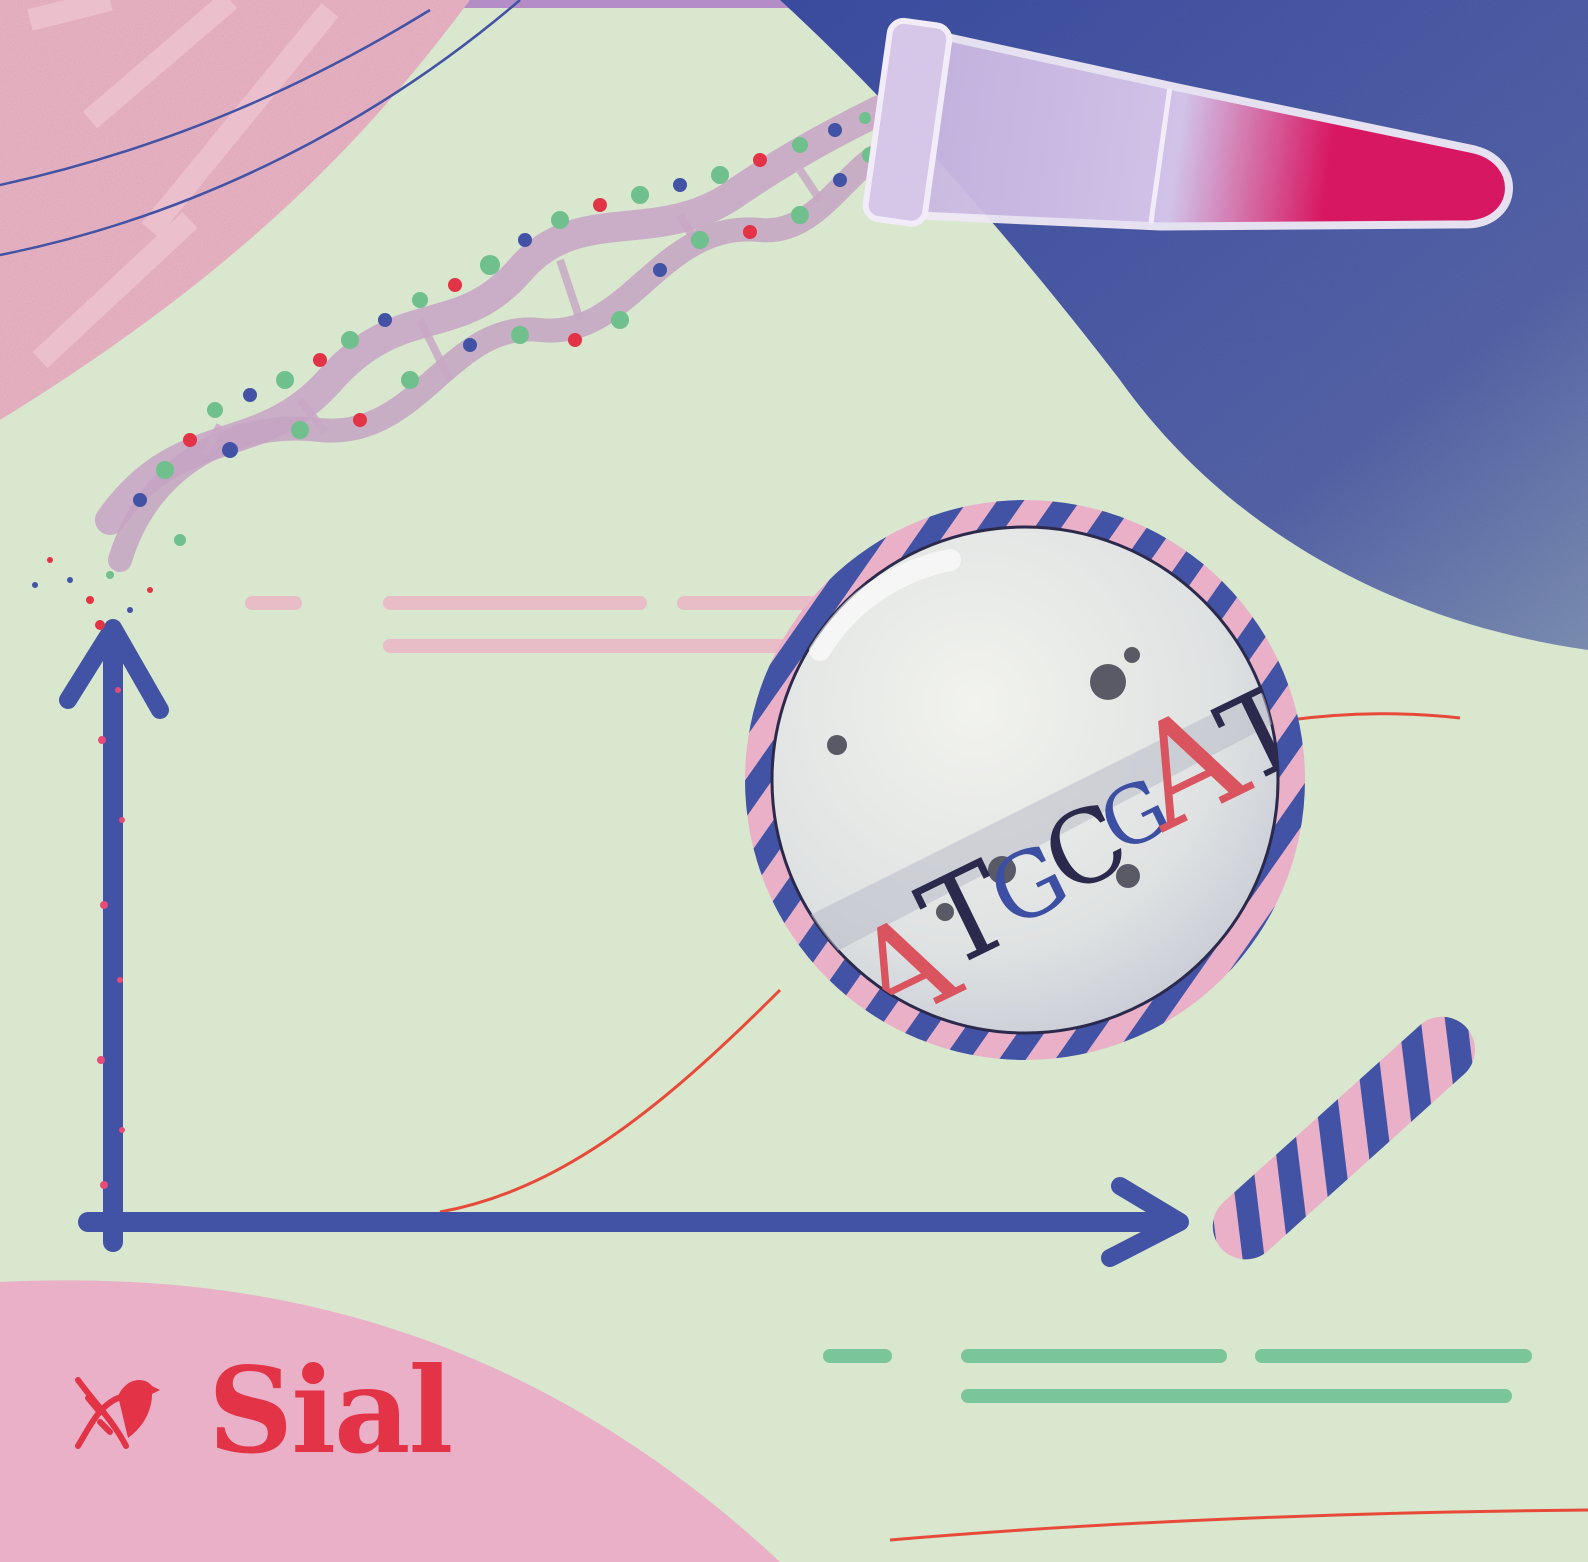 This screenshot has height=1562, width=1588. I want to click on brand-name: Sial, so click(330, 1410).